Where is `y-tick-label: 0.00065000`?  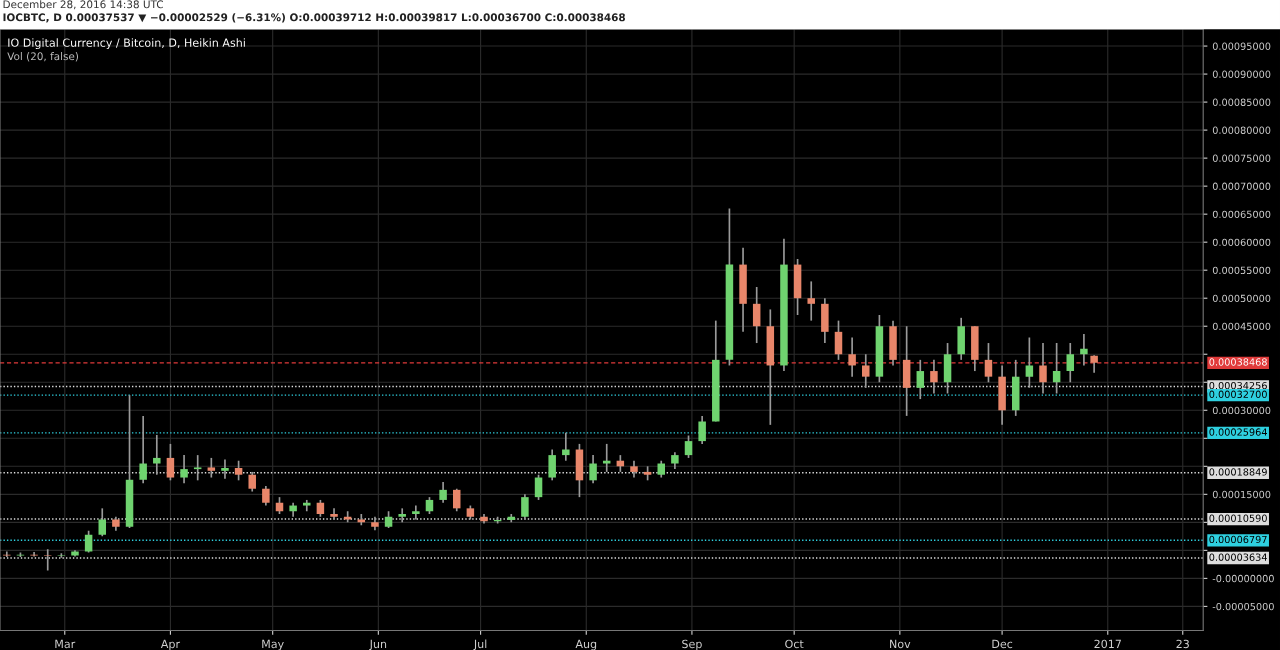 y-tick-label: 0.00065000 is located at coordinates (1241, 214).